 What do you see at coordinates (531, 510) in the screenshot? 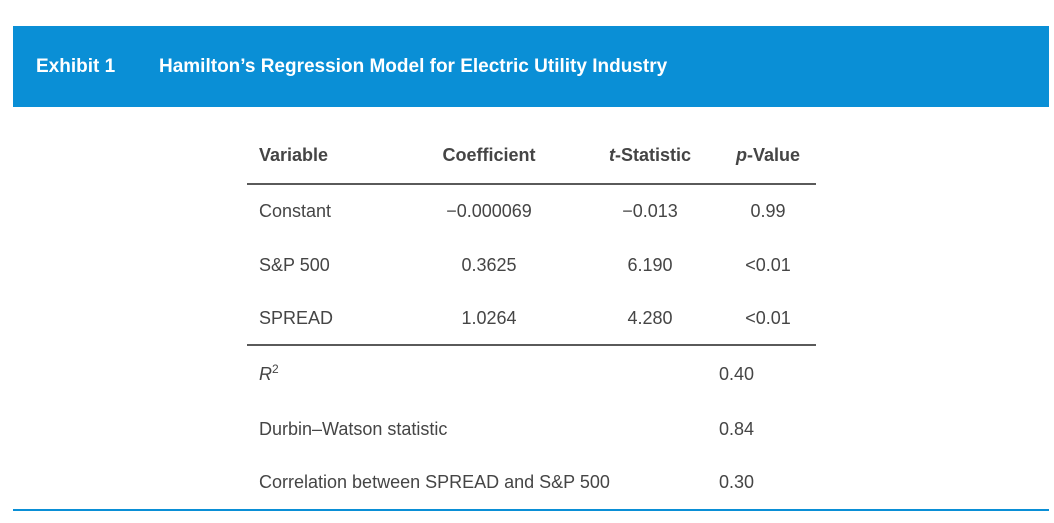
I see `bottom-rule` at bounding box center [531, 510].